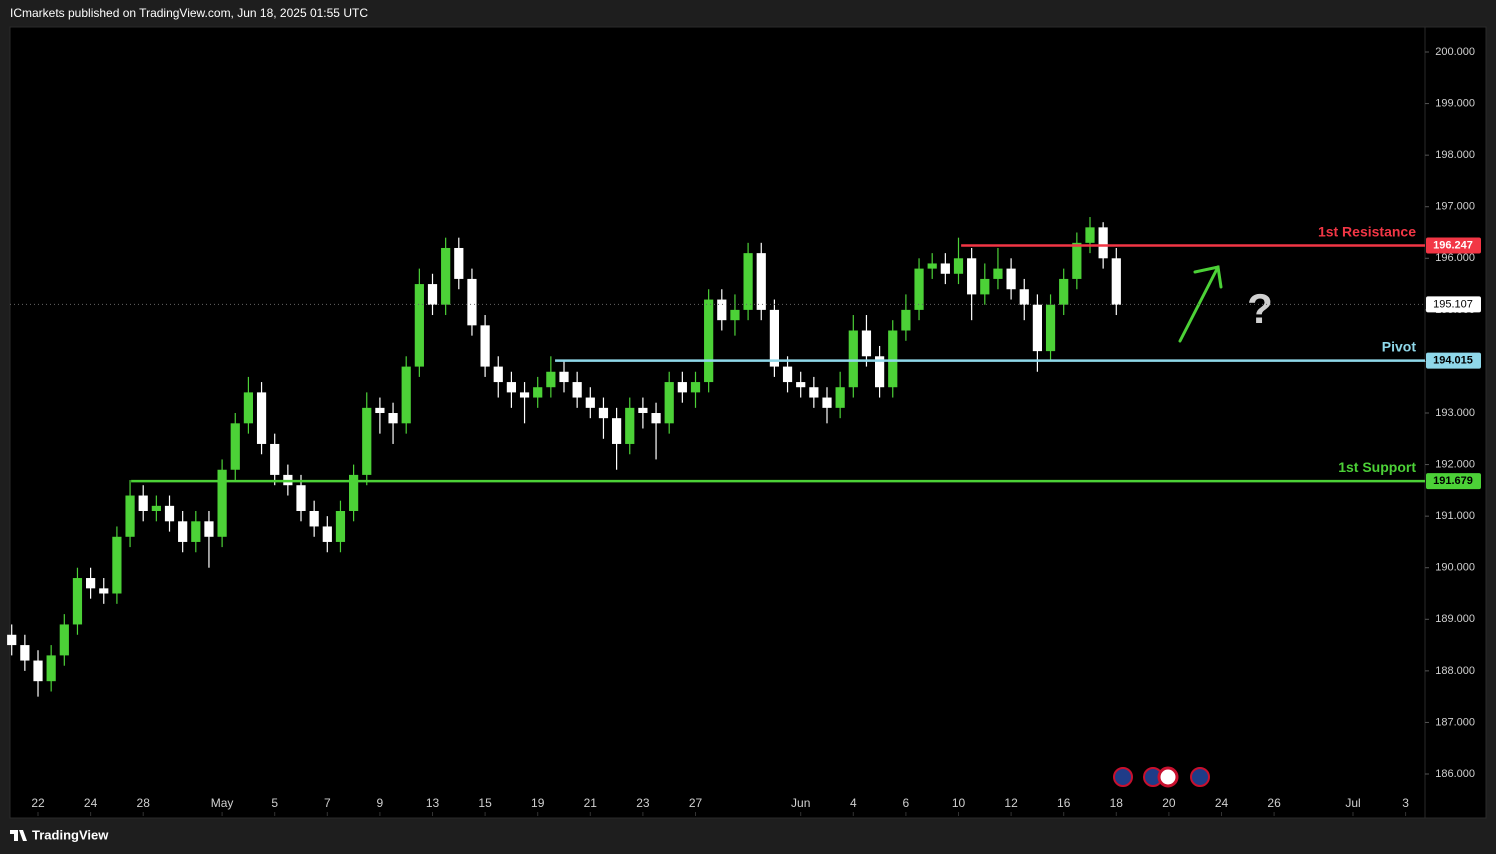  What do you see at coordinates (1455, 52) in the screenshot?
I see `y-tick-label: 200.000` at bounding box center [1455, 52].